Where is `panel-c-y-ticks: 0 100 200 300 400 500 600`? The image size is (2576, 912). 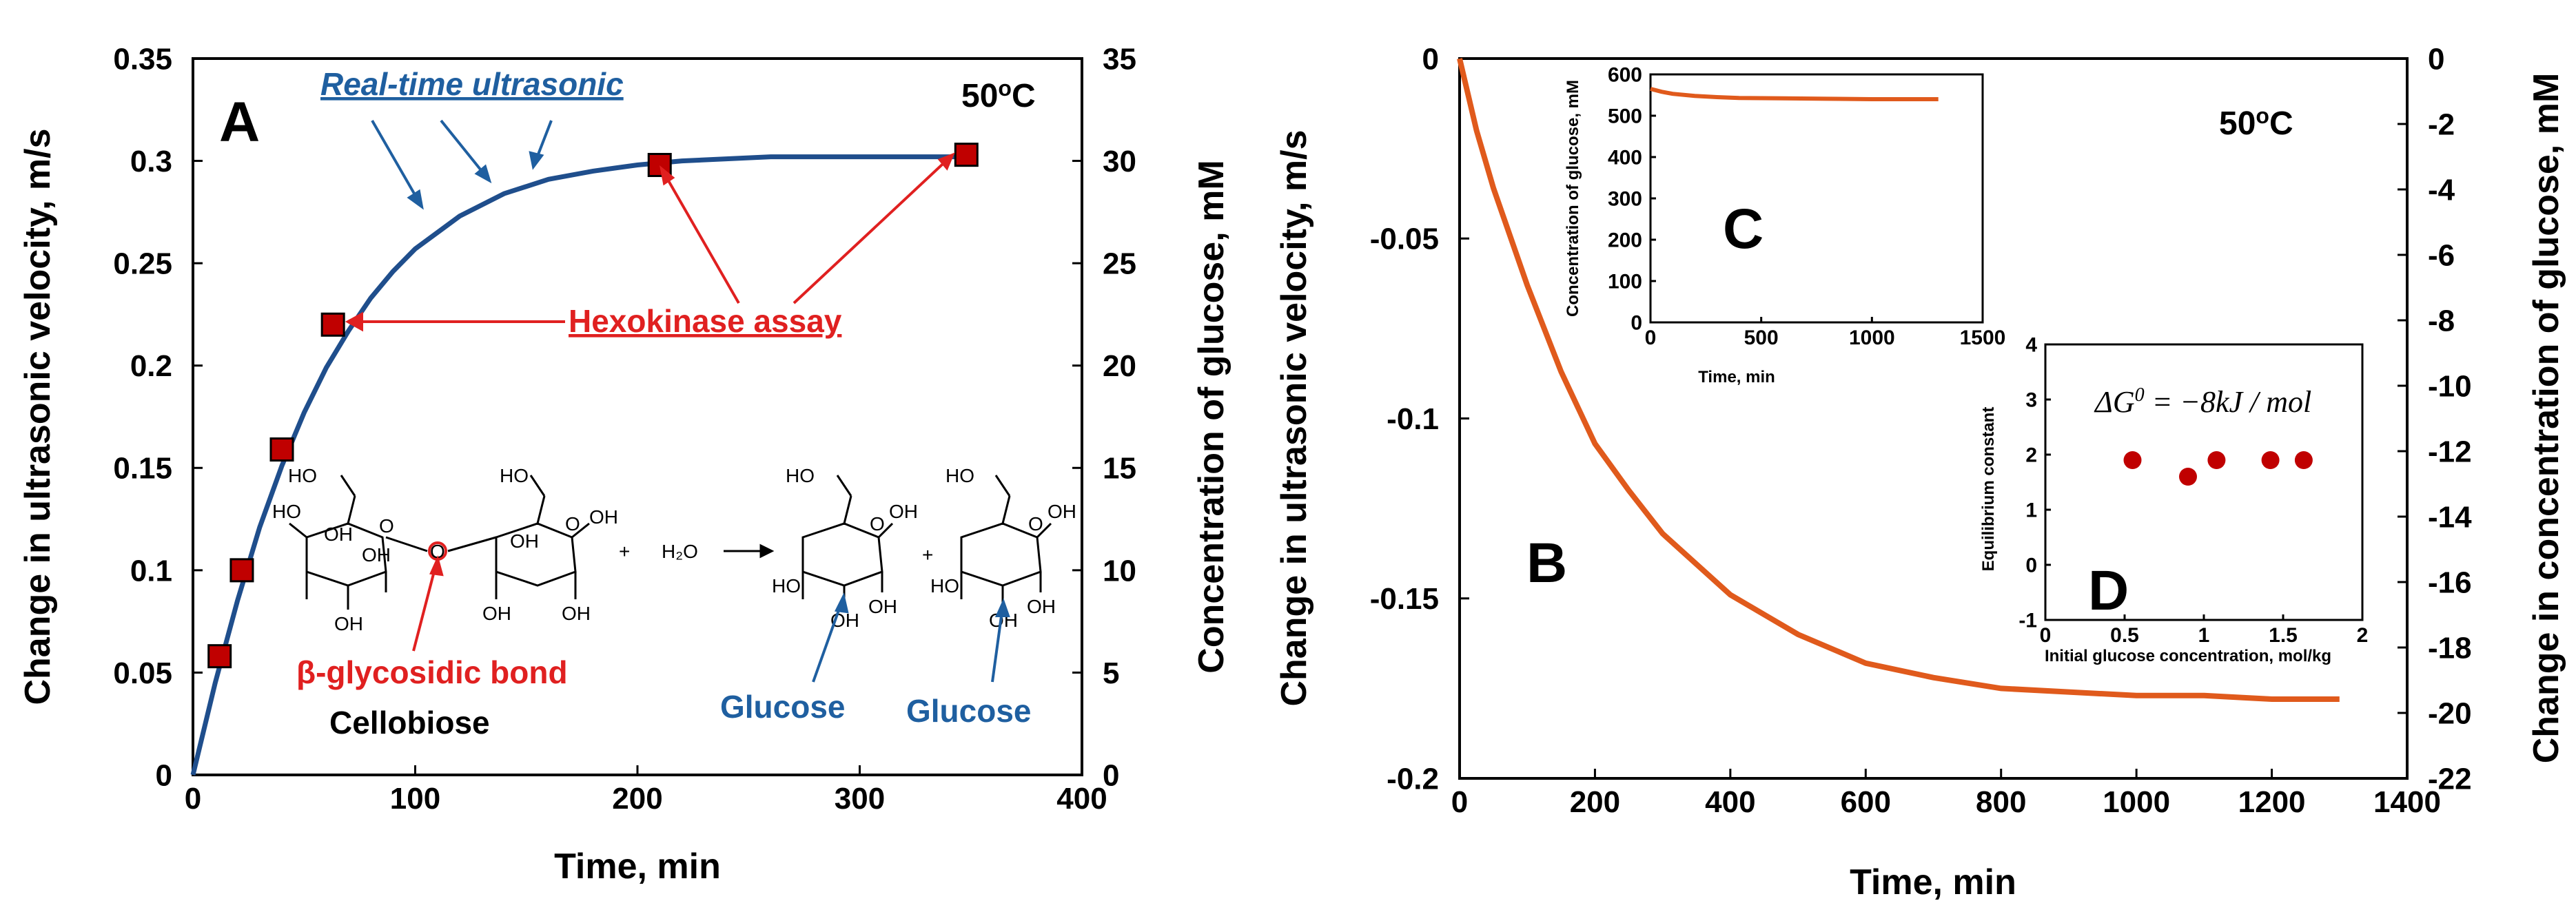
panel-c-y-ticks: 0 100 200 300 400 500 600 is located at coordinates (1632, 199).